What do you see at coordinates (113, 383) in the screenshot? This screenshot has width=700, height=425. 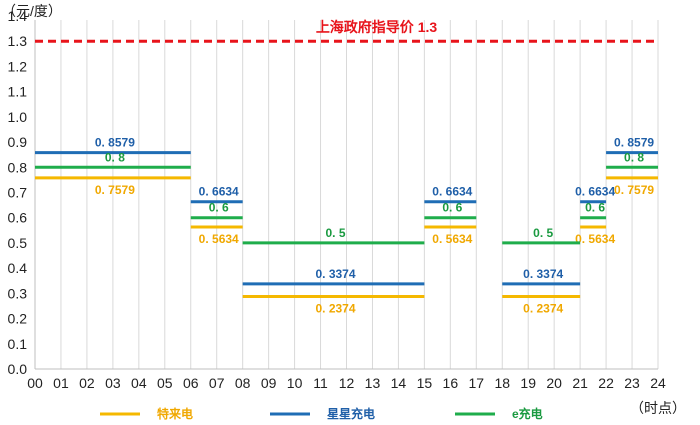 I see `x-tick-label: 03` at bounding box center [113, 383].